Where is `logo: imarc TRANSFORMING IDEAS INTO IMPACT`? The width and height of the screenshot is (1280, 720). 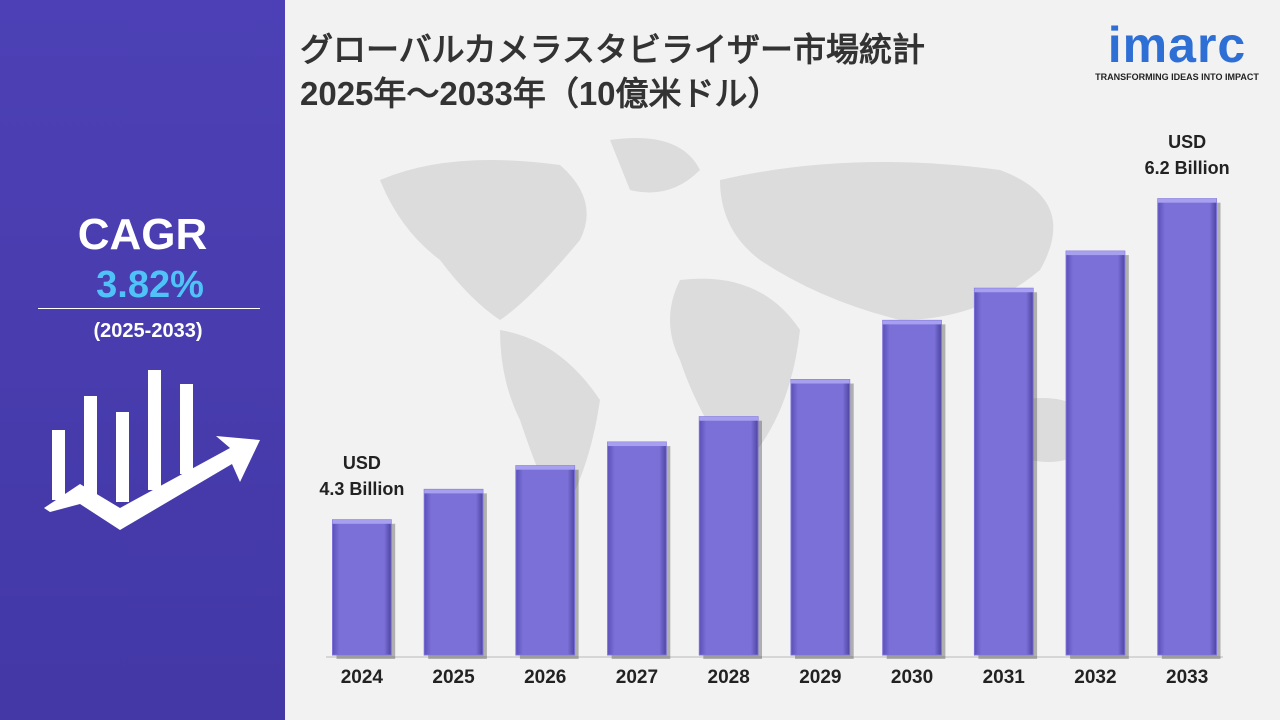 logo: imarc TRANSFORMING IDEAS INTO IMPACT is located at coordinates (1177, 50).